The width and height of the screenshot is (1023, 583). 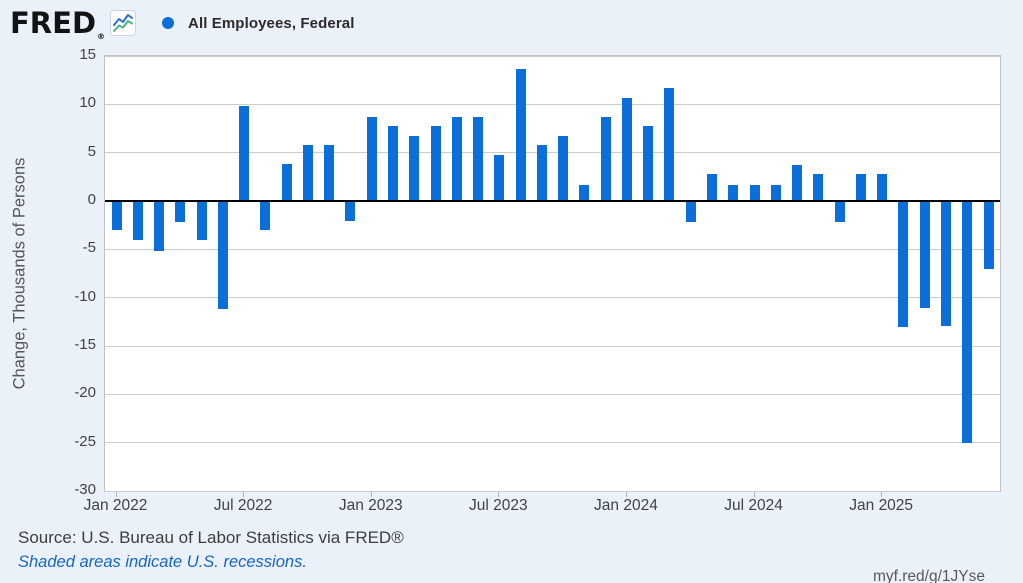 I want to click on registered-mark: ®, so click(x=101, y=36).